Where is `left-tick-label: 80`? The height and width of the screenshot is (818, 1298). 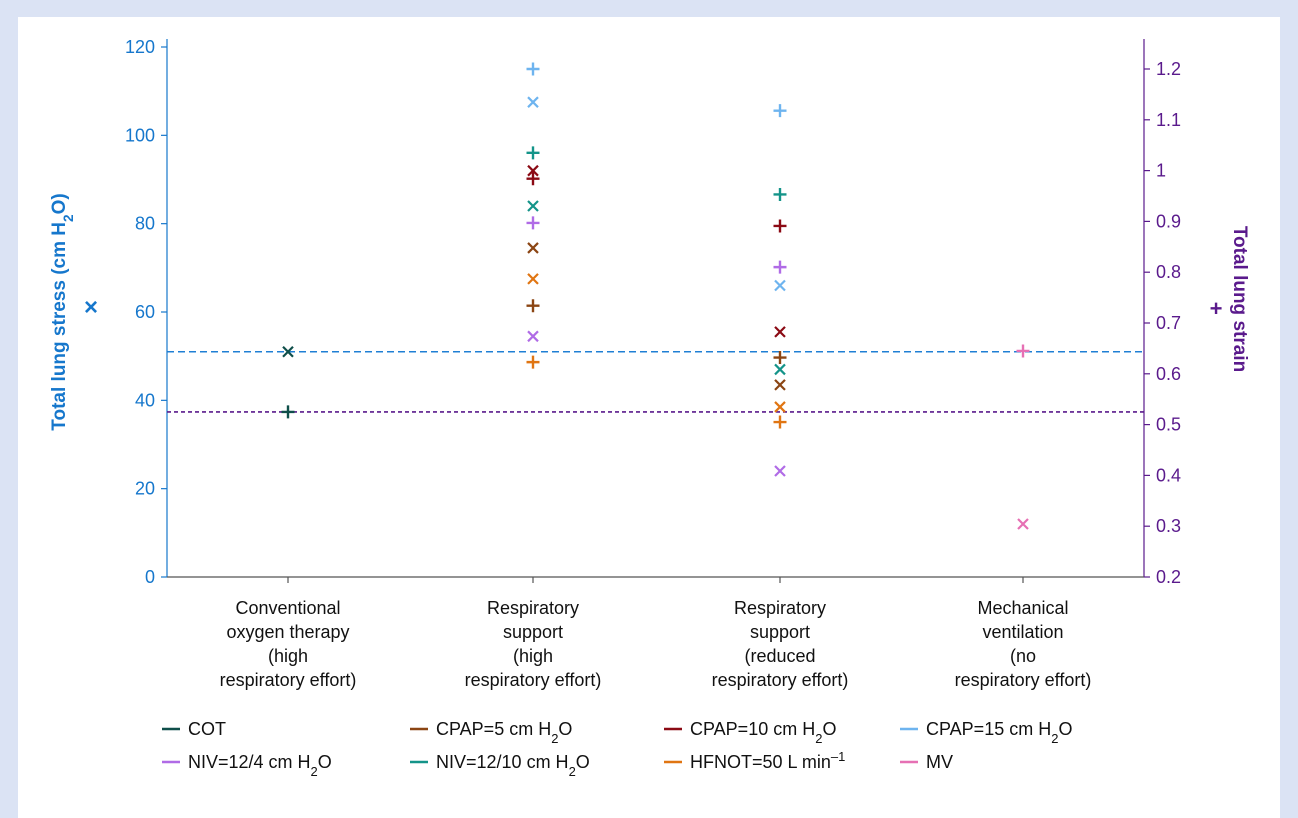
left-tick-label: 80 is located at coordinates (145, 224).